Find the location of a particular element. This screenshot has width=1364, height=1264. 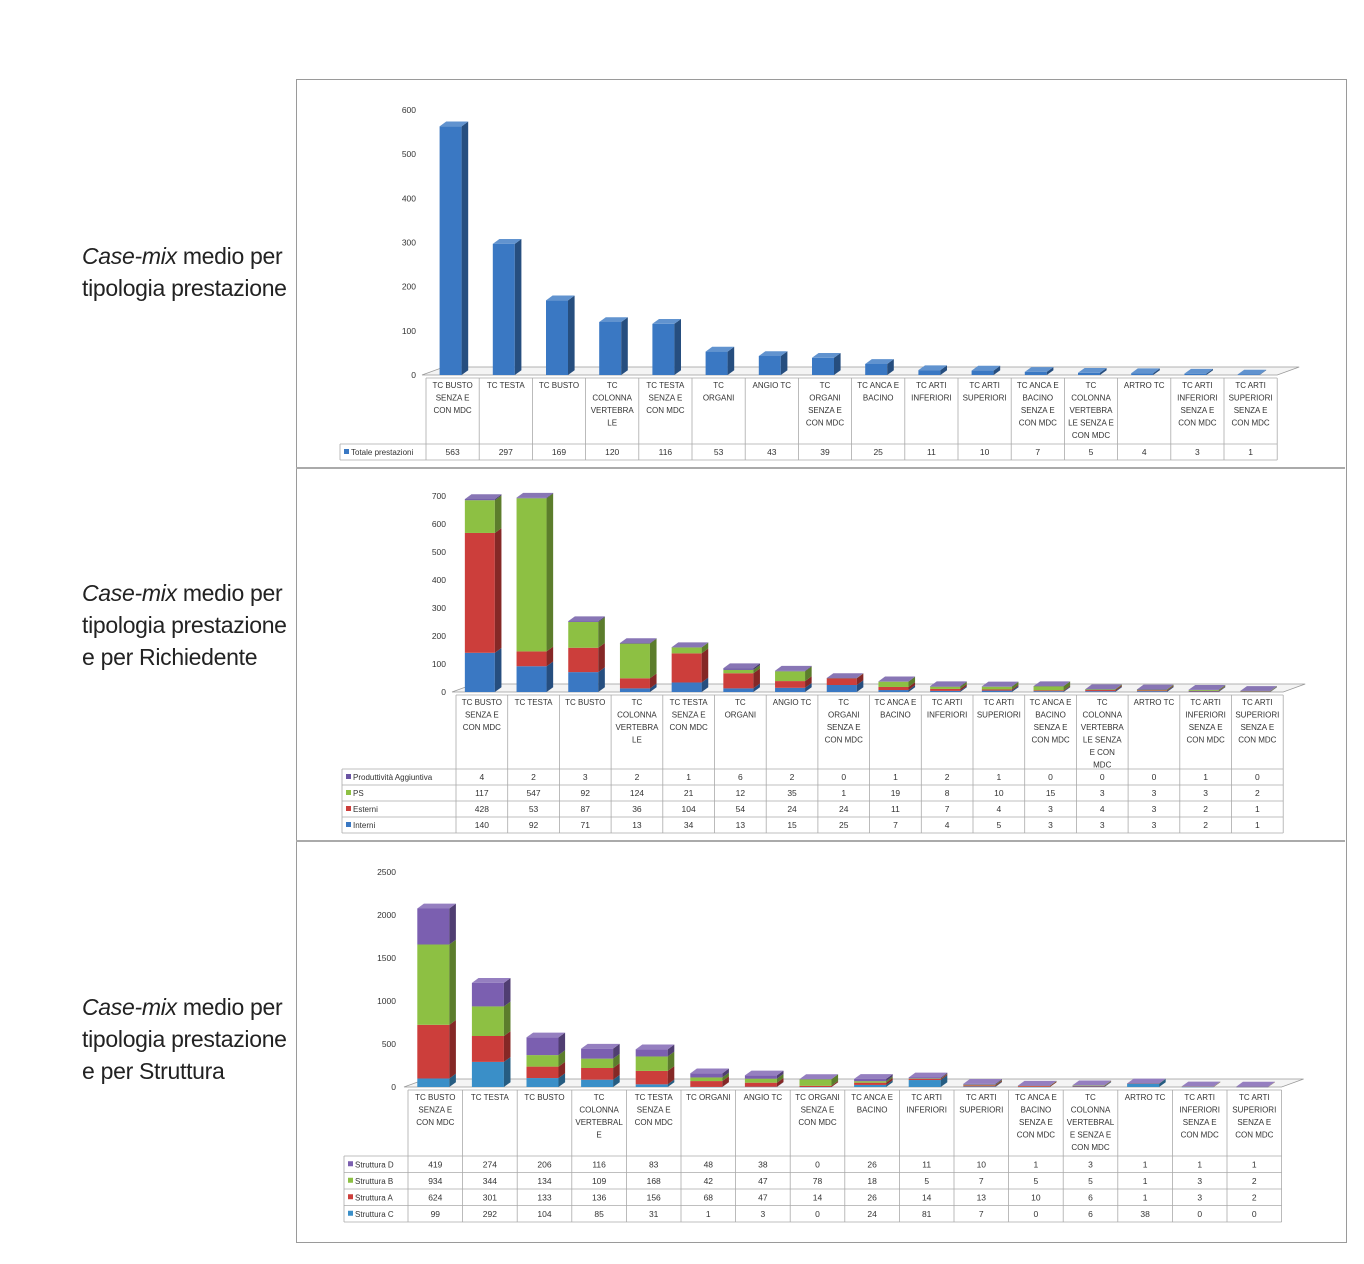

category-label: BACINO is located at coordinates (1037, 398).